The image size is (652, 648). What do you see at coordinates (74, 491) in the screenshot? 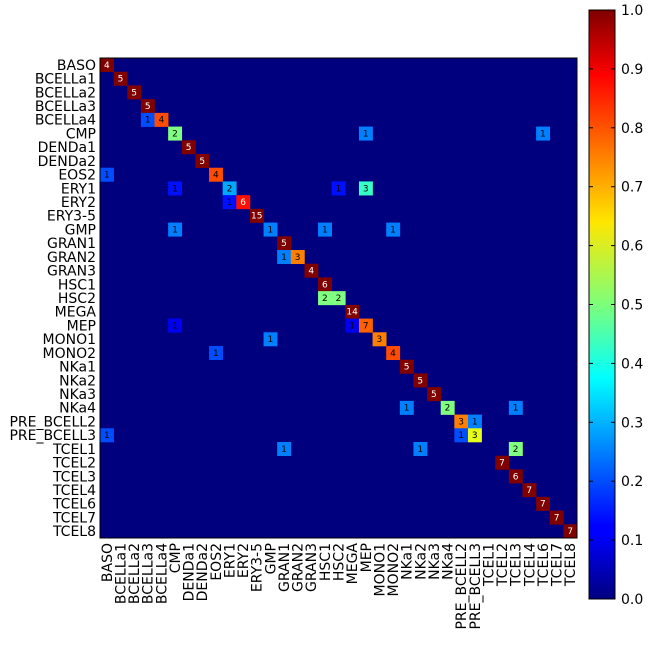
I see `y-tick-label: TCEL4` at bounding box center [74, 491].